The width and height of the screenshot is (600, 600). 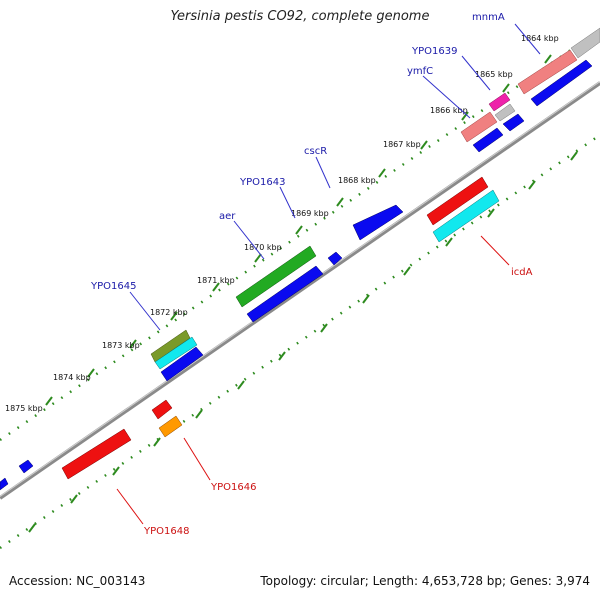 I want to click on gene-label-icdA: icdA, so click(x=522, y=272).